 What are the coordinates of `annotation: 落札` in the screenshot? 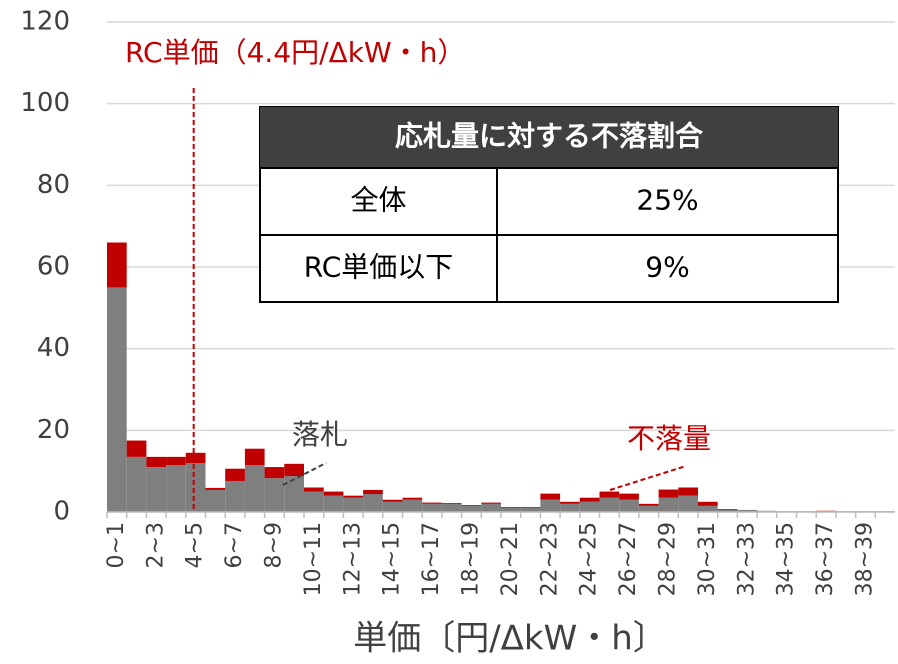 It's located at (320, 434).